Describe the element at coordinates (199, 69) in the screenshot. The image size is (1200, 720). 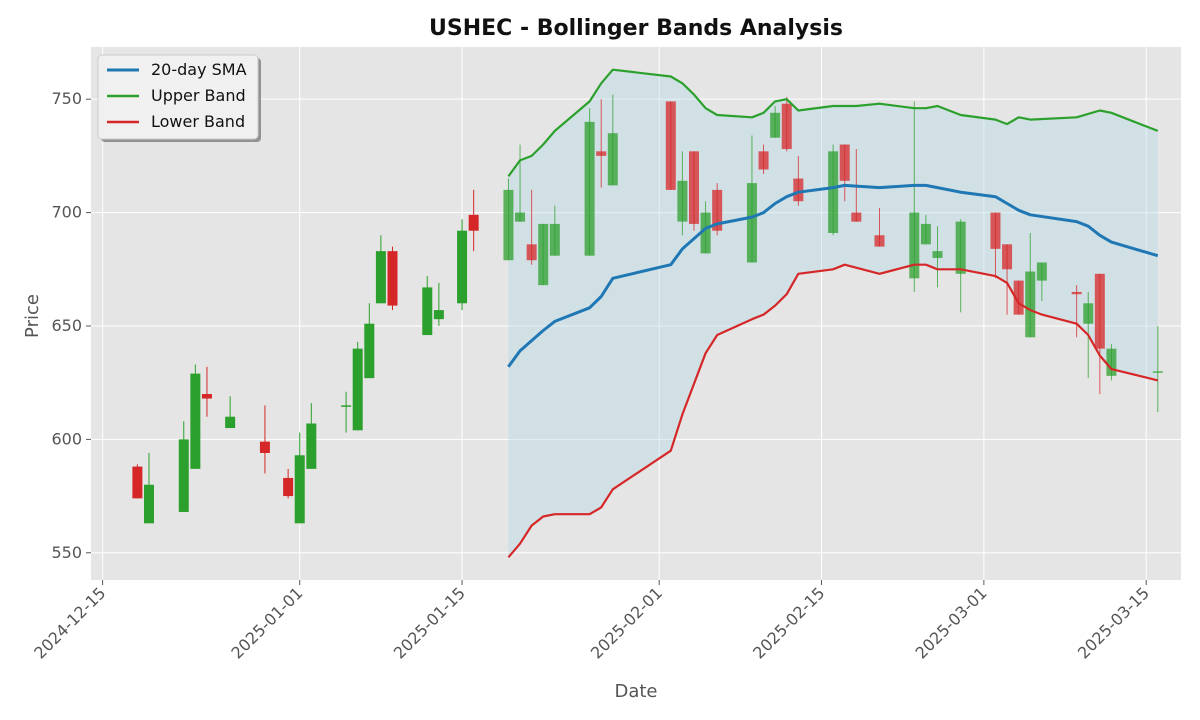
I see `legend-sma-label: 20-day SMA` at that location.